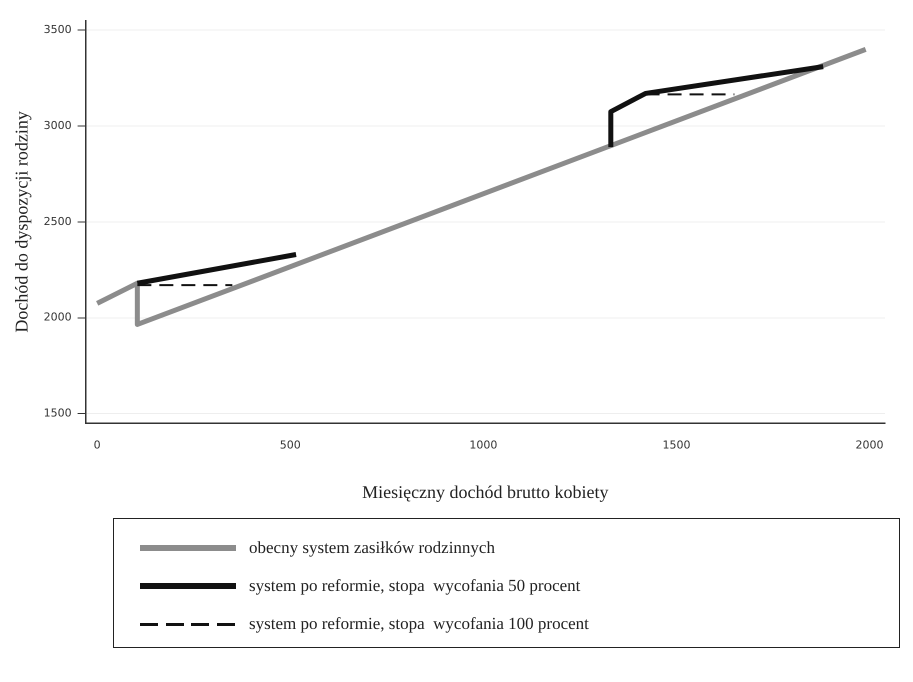  I want to click on y-tick-label: 2500, so click(58, 221).